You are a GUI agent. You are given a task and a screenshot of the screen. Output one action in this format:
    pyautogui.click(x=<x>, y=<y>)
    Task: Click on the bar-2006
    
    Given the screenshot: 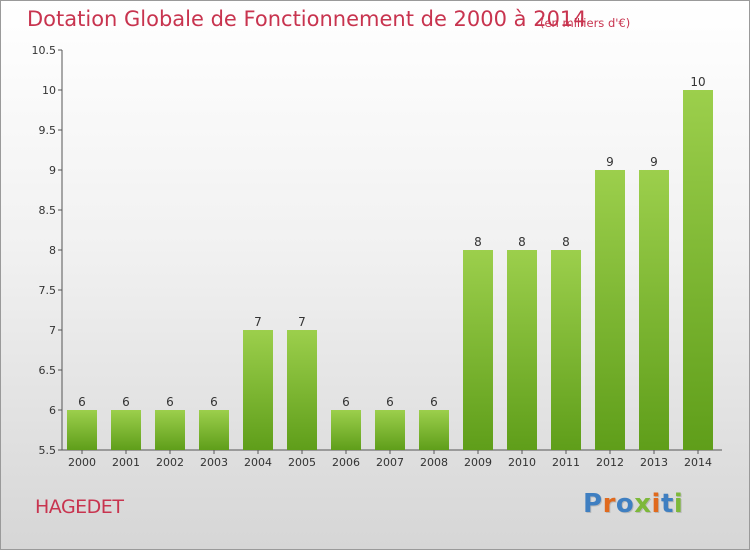 What is the action you would take?
    pyautogui.click(x=346, y=430)
    